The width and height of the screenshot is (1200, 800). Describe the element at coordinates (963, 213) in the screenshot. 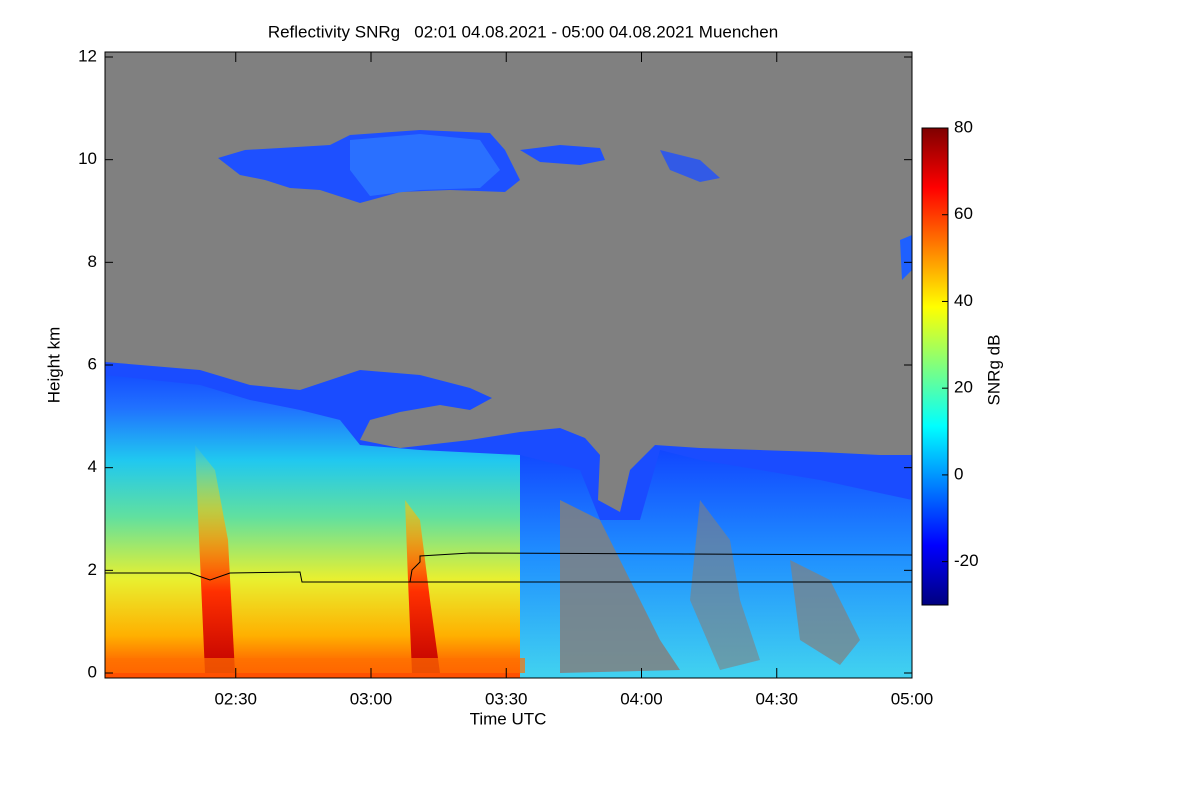

I see `colorbar-tick-label: 60` at that location.